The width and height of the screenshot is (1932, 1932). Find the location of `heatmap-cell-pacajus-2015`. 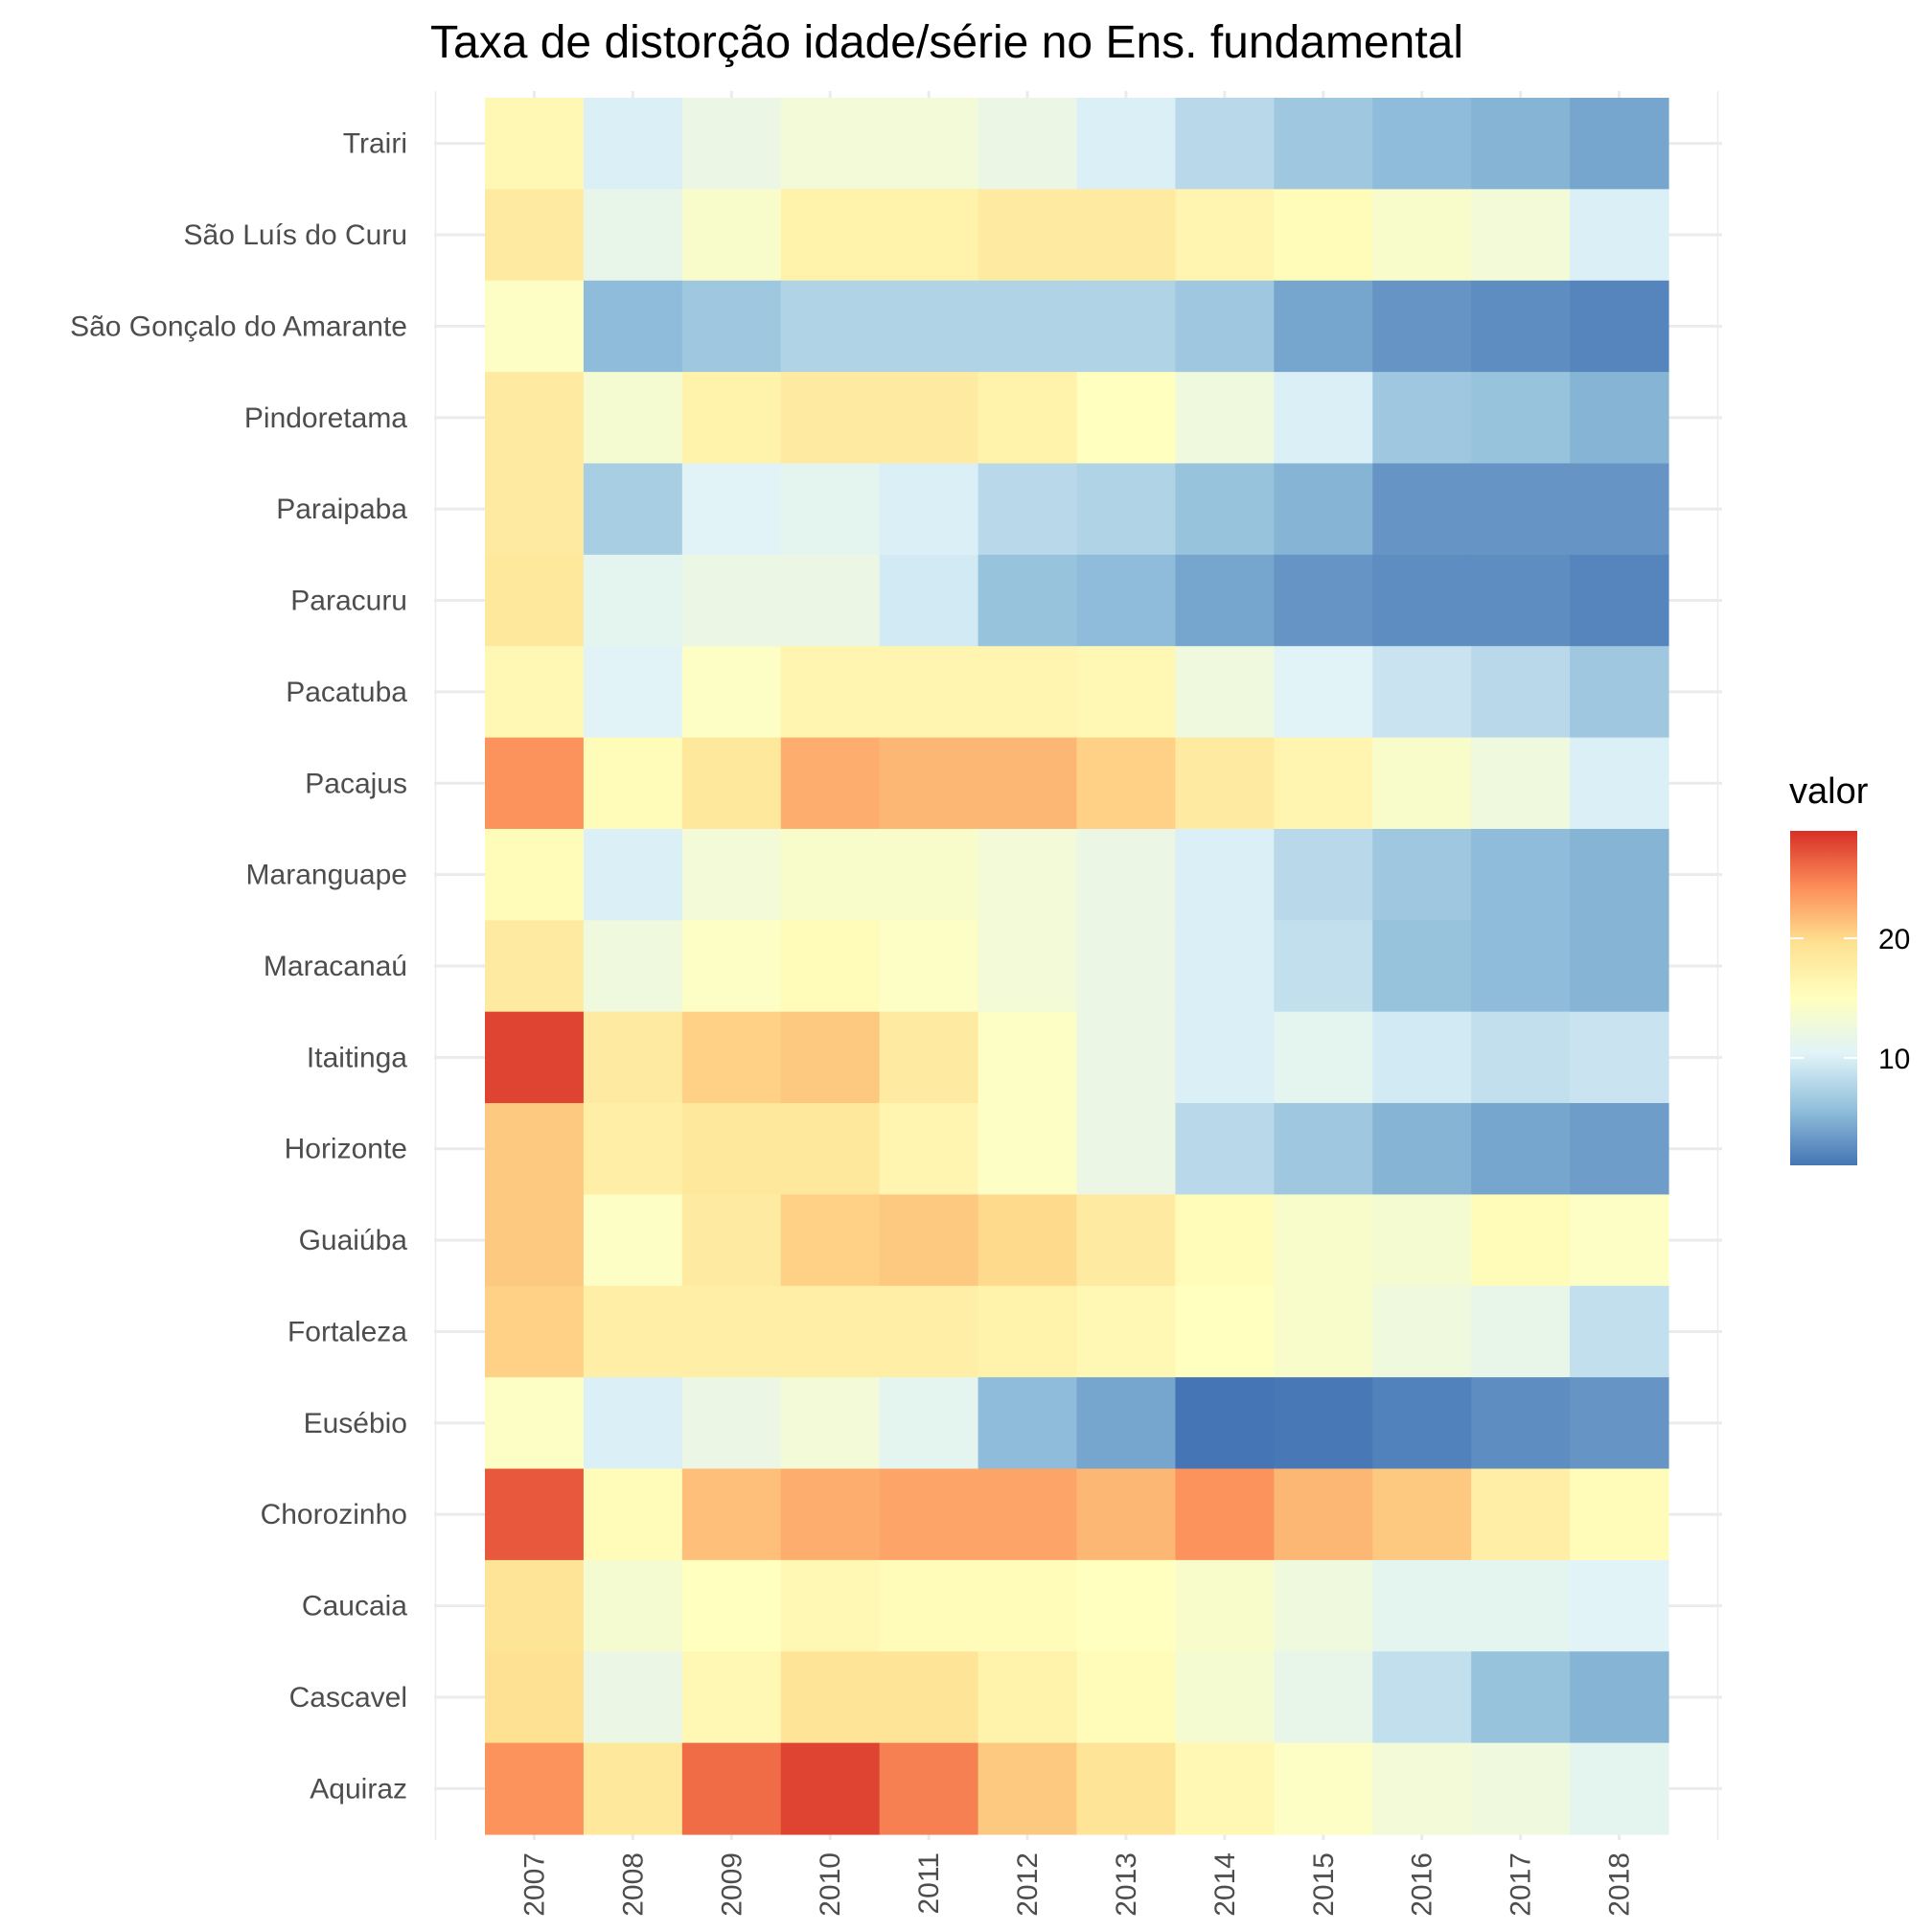

heatmap-cell-pacajus-2015 is located at coordinates (1323, 783).